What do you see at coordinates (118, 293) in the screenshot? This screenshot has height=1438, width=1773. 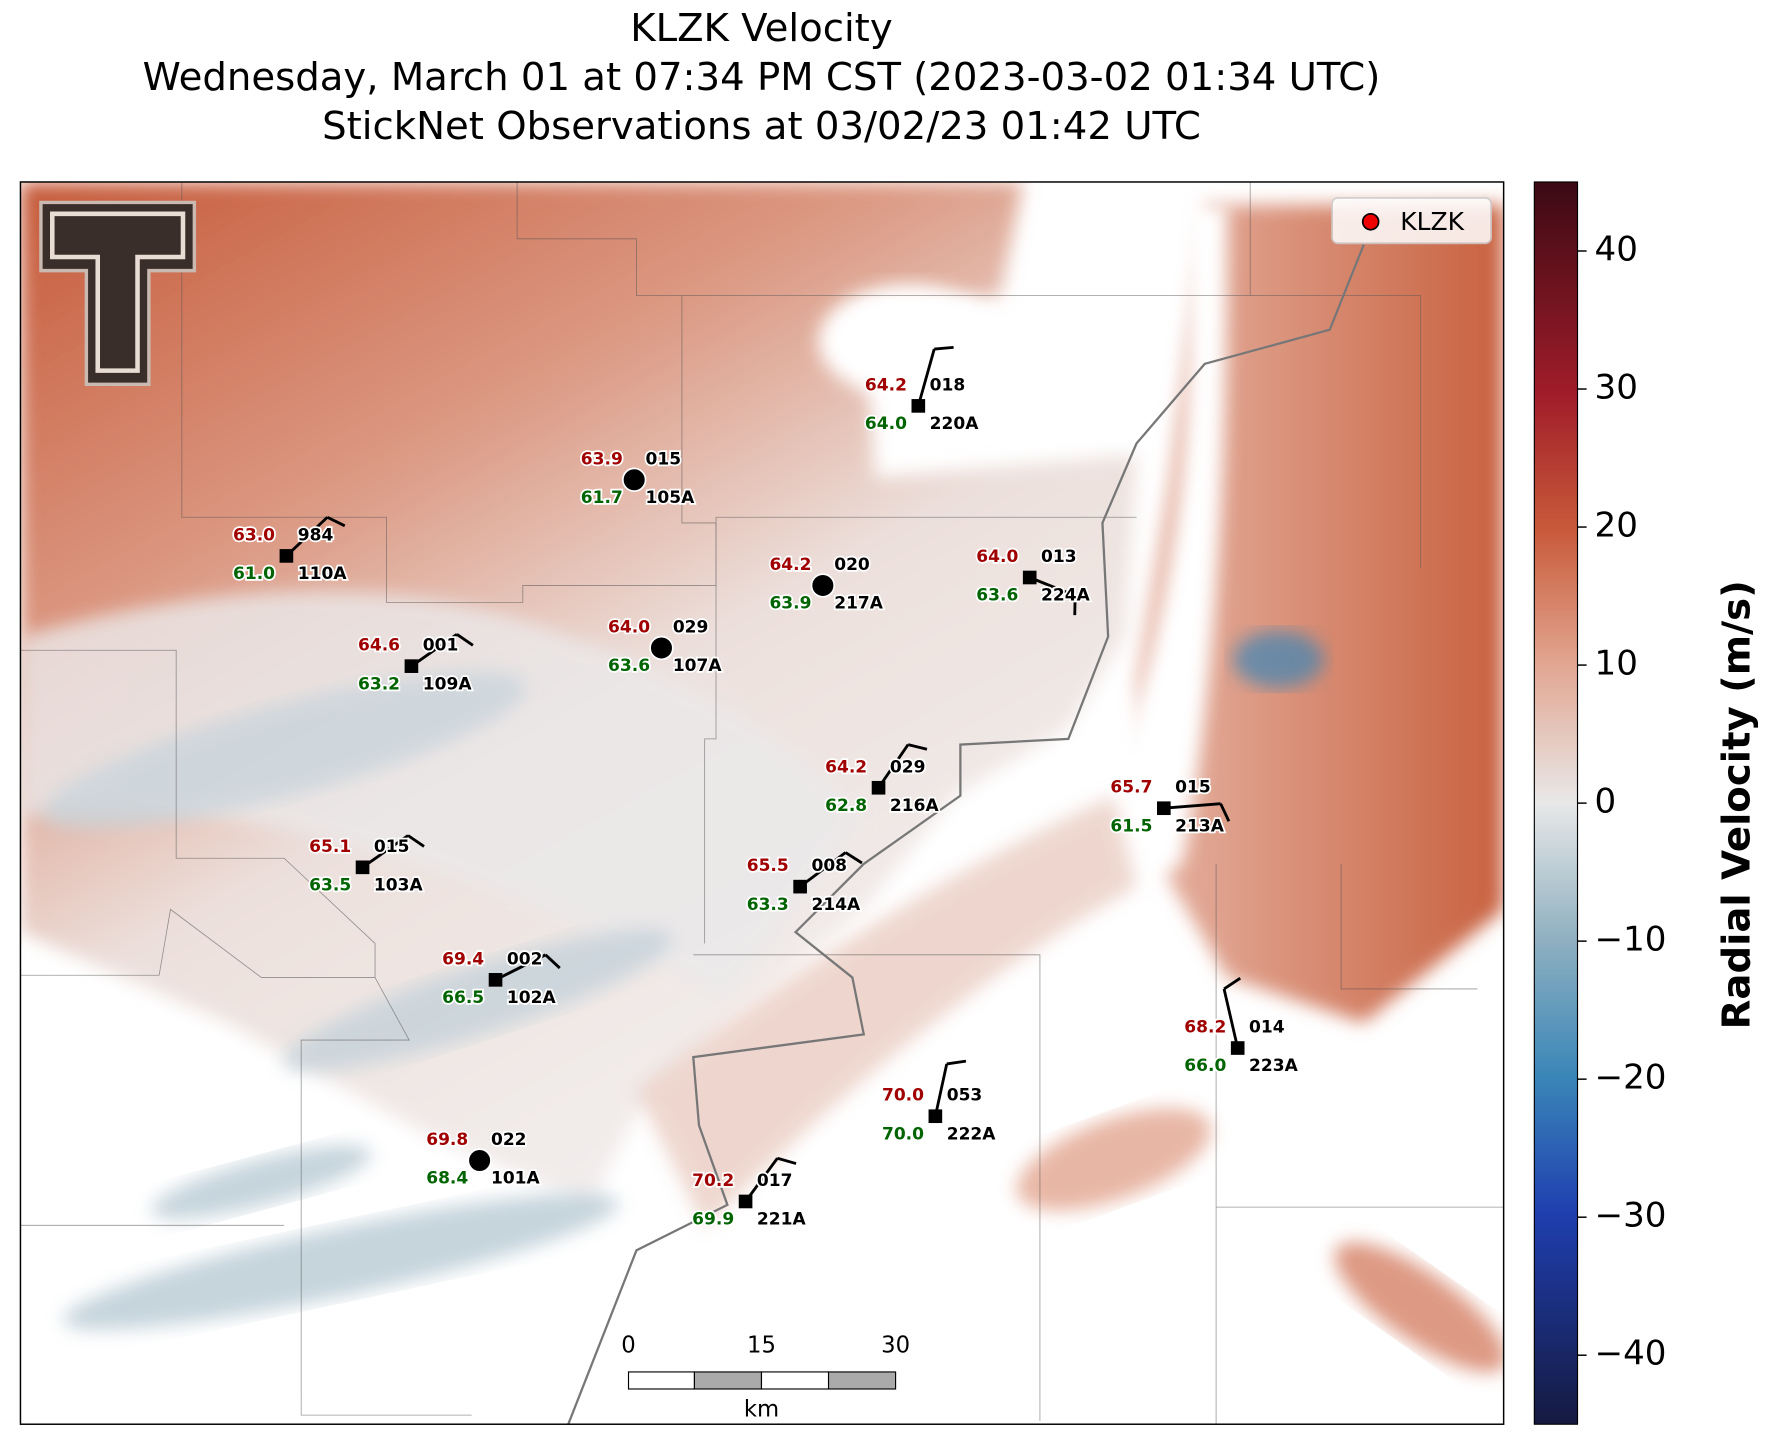 I see `logo` at bounding box center [118, 293].